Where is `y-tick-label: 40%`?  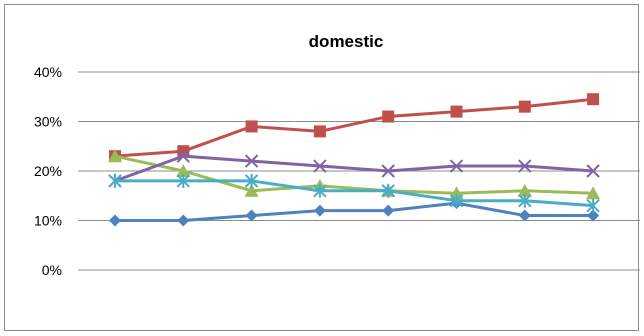 y-tick-label: 40% is located at coordinates (48, 72).